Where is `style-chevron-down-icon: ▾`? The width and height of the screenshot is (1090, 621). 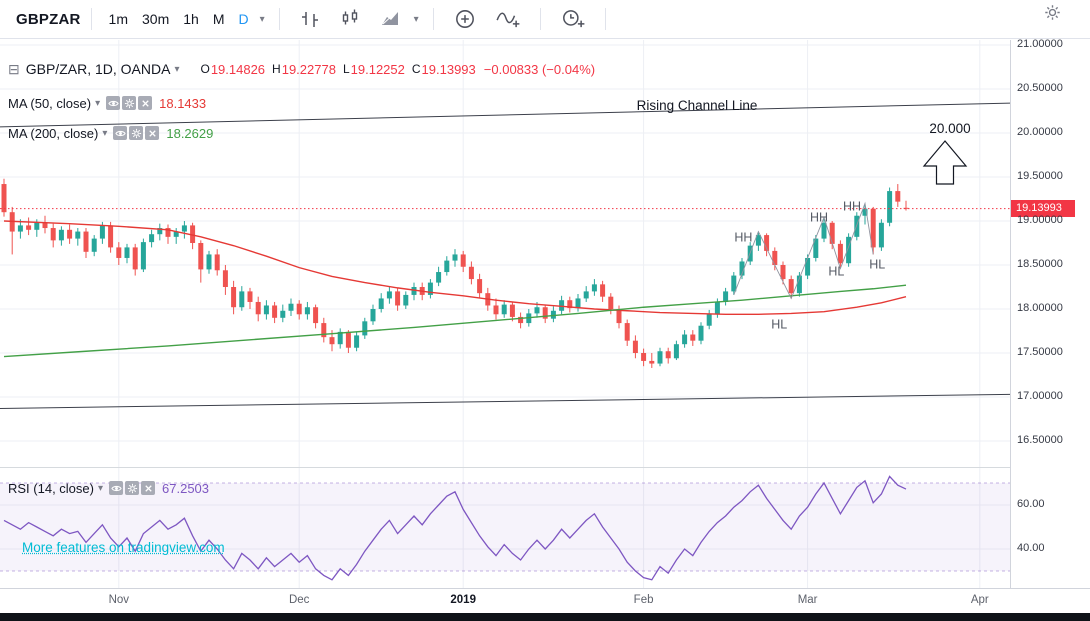
style-chevron-down-icon: ▾ is located at coordinates (416, 19).